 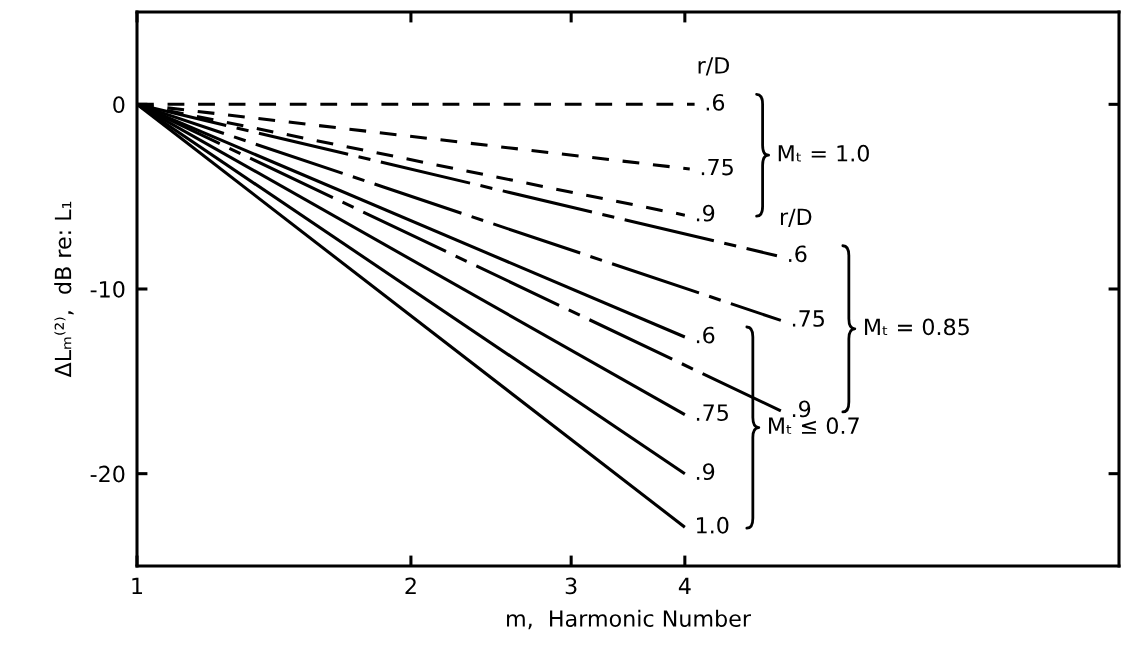 I want to click on x-axis-title: m, Harmonic Number, so click(x=629, y=619).